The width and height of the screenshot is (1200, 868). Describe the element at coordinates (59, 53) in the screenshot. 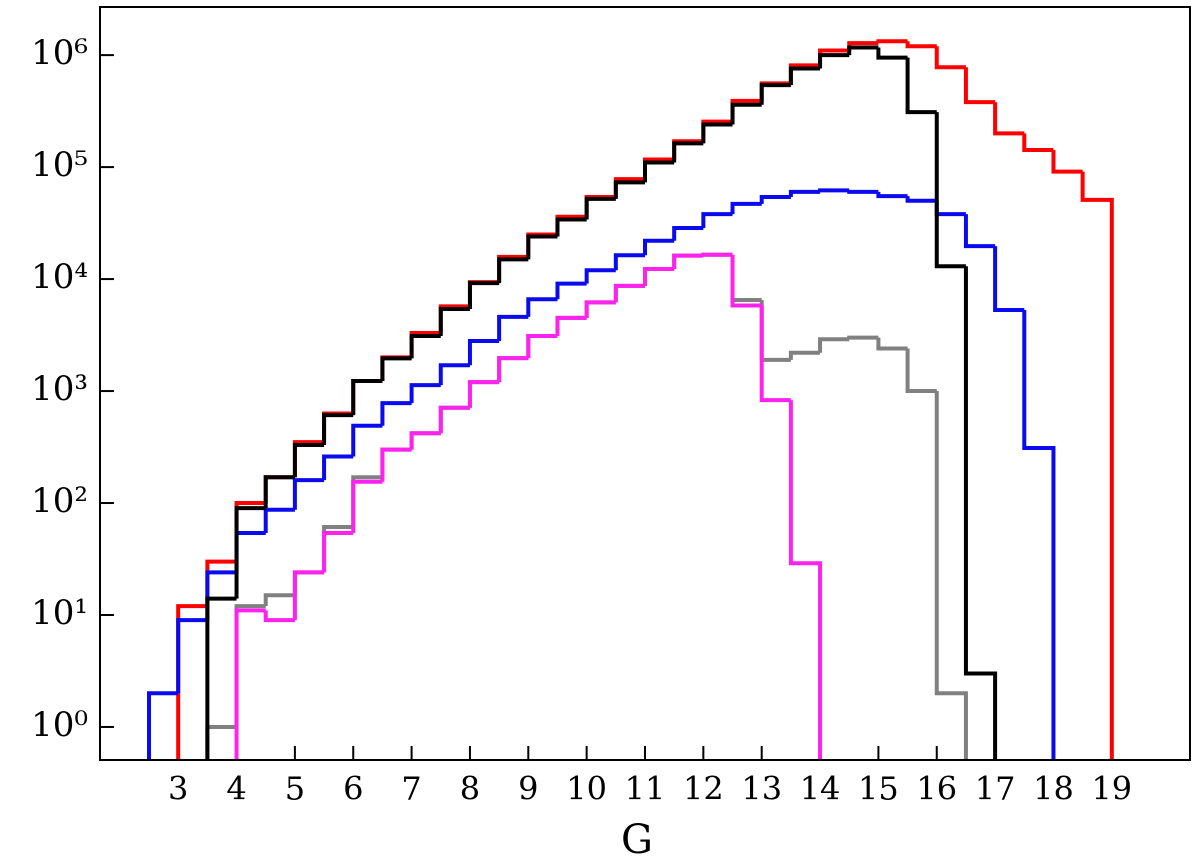

I see `y-tick-label: 10⁶` at that location.